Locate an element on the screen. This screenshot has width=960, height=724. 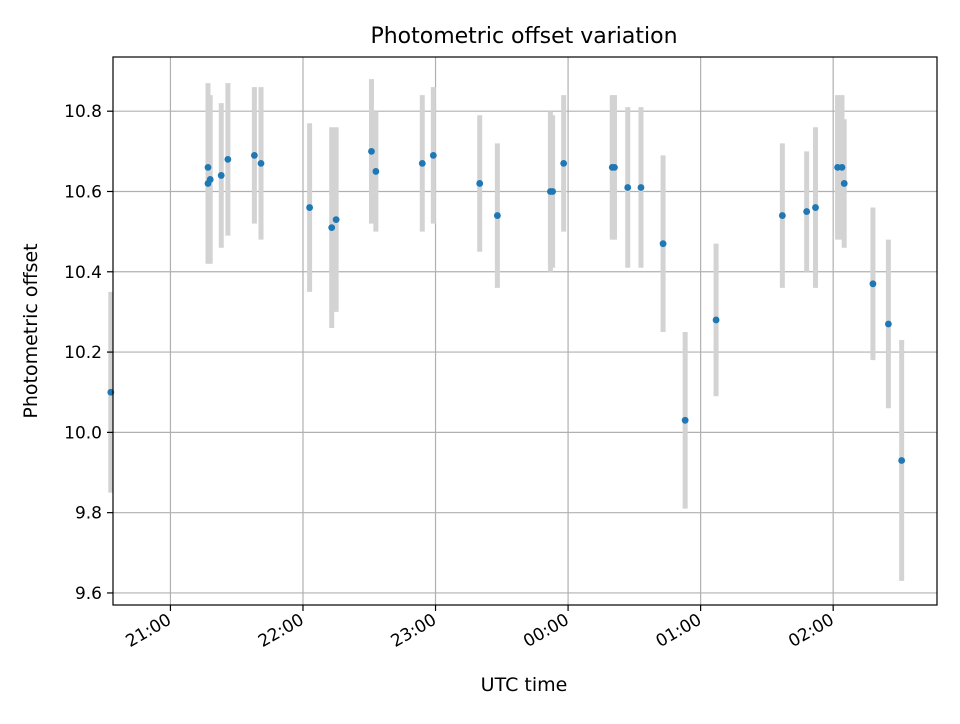
y-axis: 9.6 9.8 10.0 10.2 10.4 10.6 10.8 is located at coordinates (88, 353).